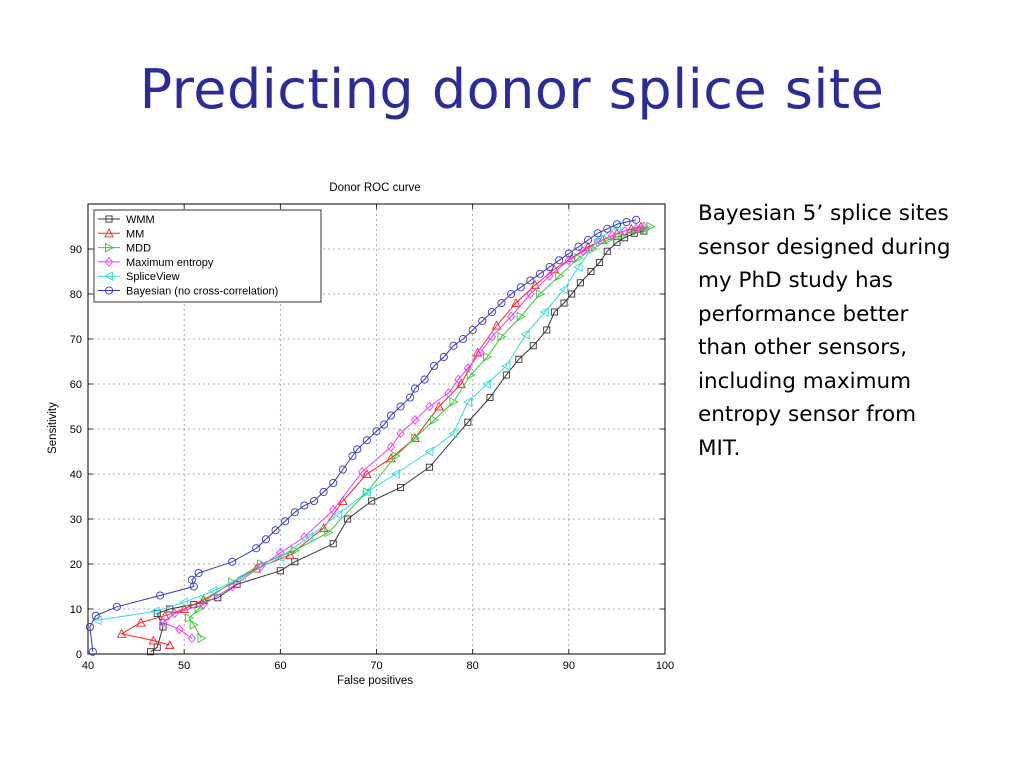  Describe the element at coordinates (795, 280) in the screenshot. I see `body-text-line: my PhD study has` at that location.